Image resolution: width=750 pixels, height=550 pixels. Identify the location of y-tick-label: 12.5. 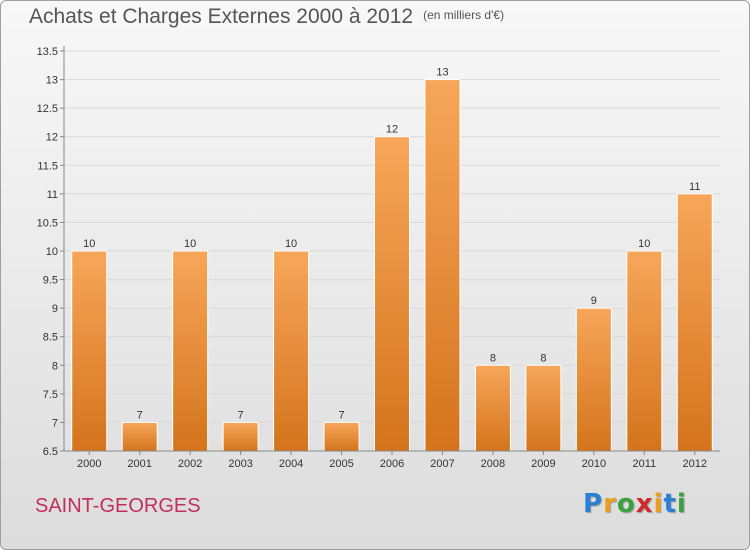
(47, 109).